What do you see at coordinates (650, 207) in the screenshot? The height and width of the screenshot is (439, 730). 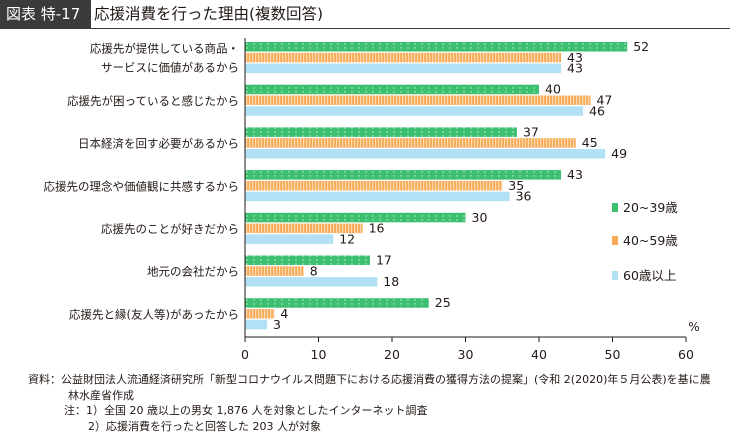 I see `legend-label: 20~39歳` at bounding box center [650, 207].